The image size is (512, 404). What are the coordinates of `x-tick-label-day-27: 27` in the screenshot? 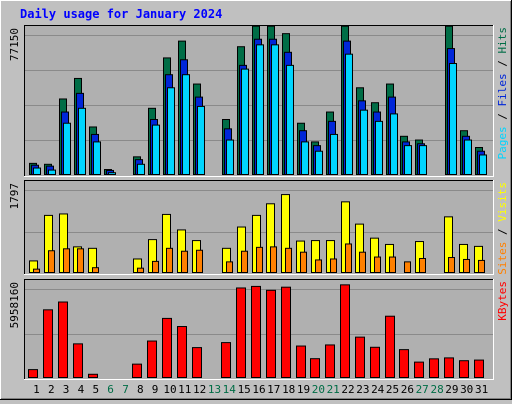 It's located at (422, 389).